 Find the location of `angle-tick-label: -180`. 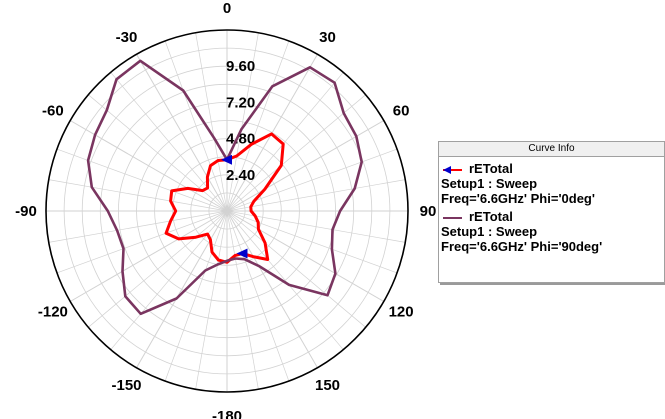

angle-tick-label: -180 is located at coordinates (227, 413).